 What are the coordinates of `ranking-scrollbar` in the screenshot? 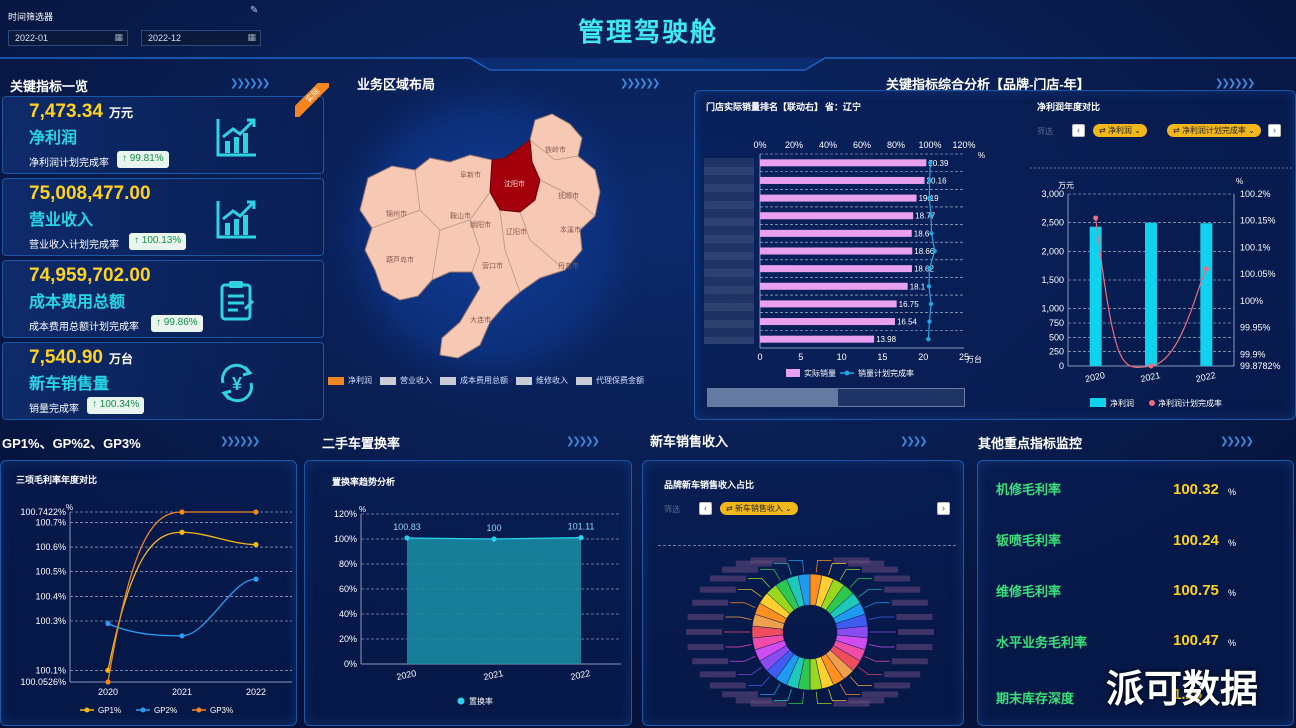 It's located at (836, 397).